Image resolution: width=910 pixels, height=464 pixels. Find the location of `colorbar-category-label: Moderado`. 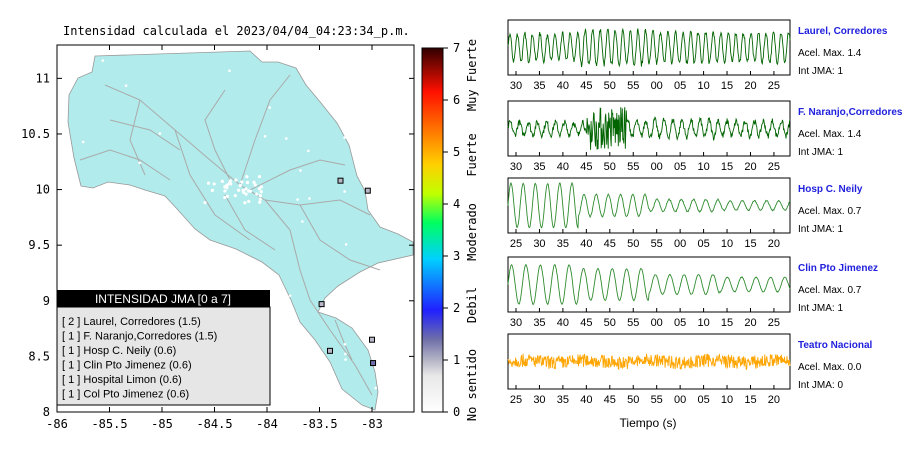

colorbar-category-label: Moderado is located at coordinates (472, 232).